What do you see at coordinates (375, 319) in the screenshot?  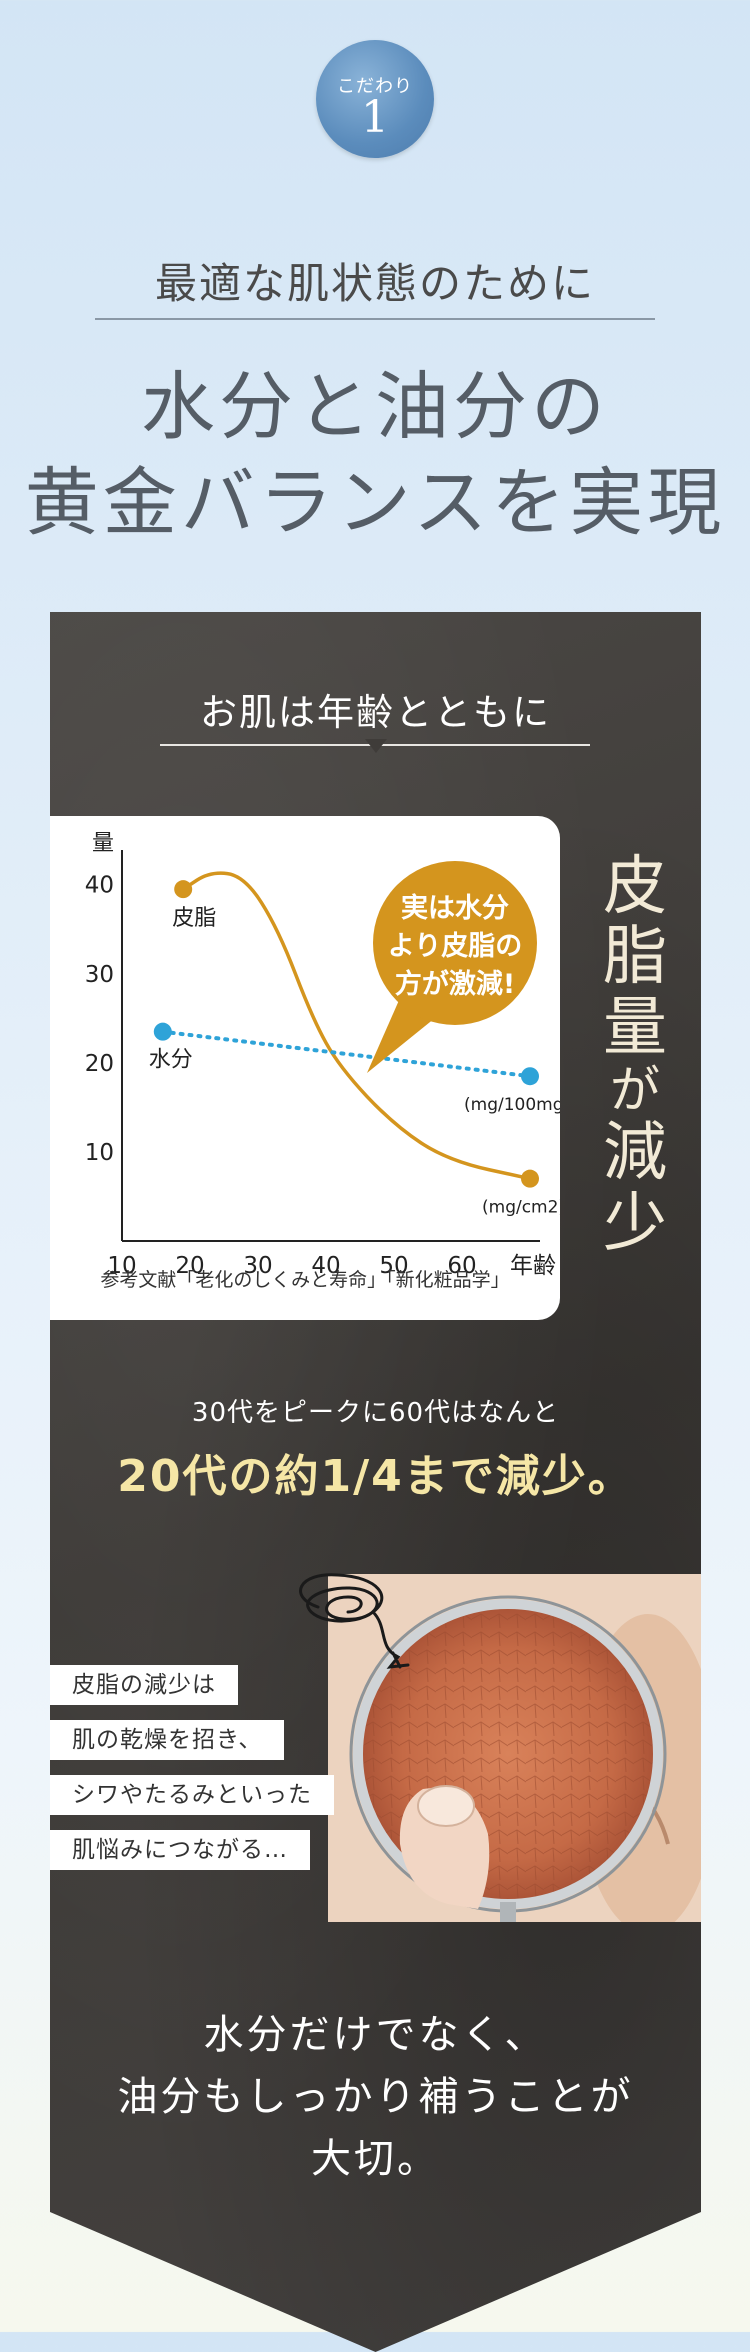 I see `intro-underline` at bounding box center [375, 319].